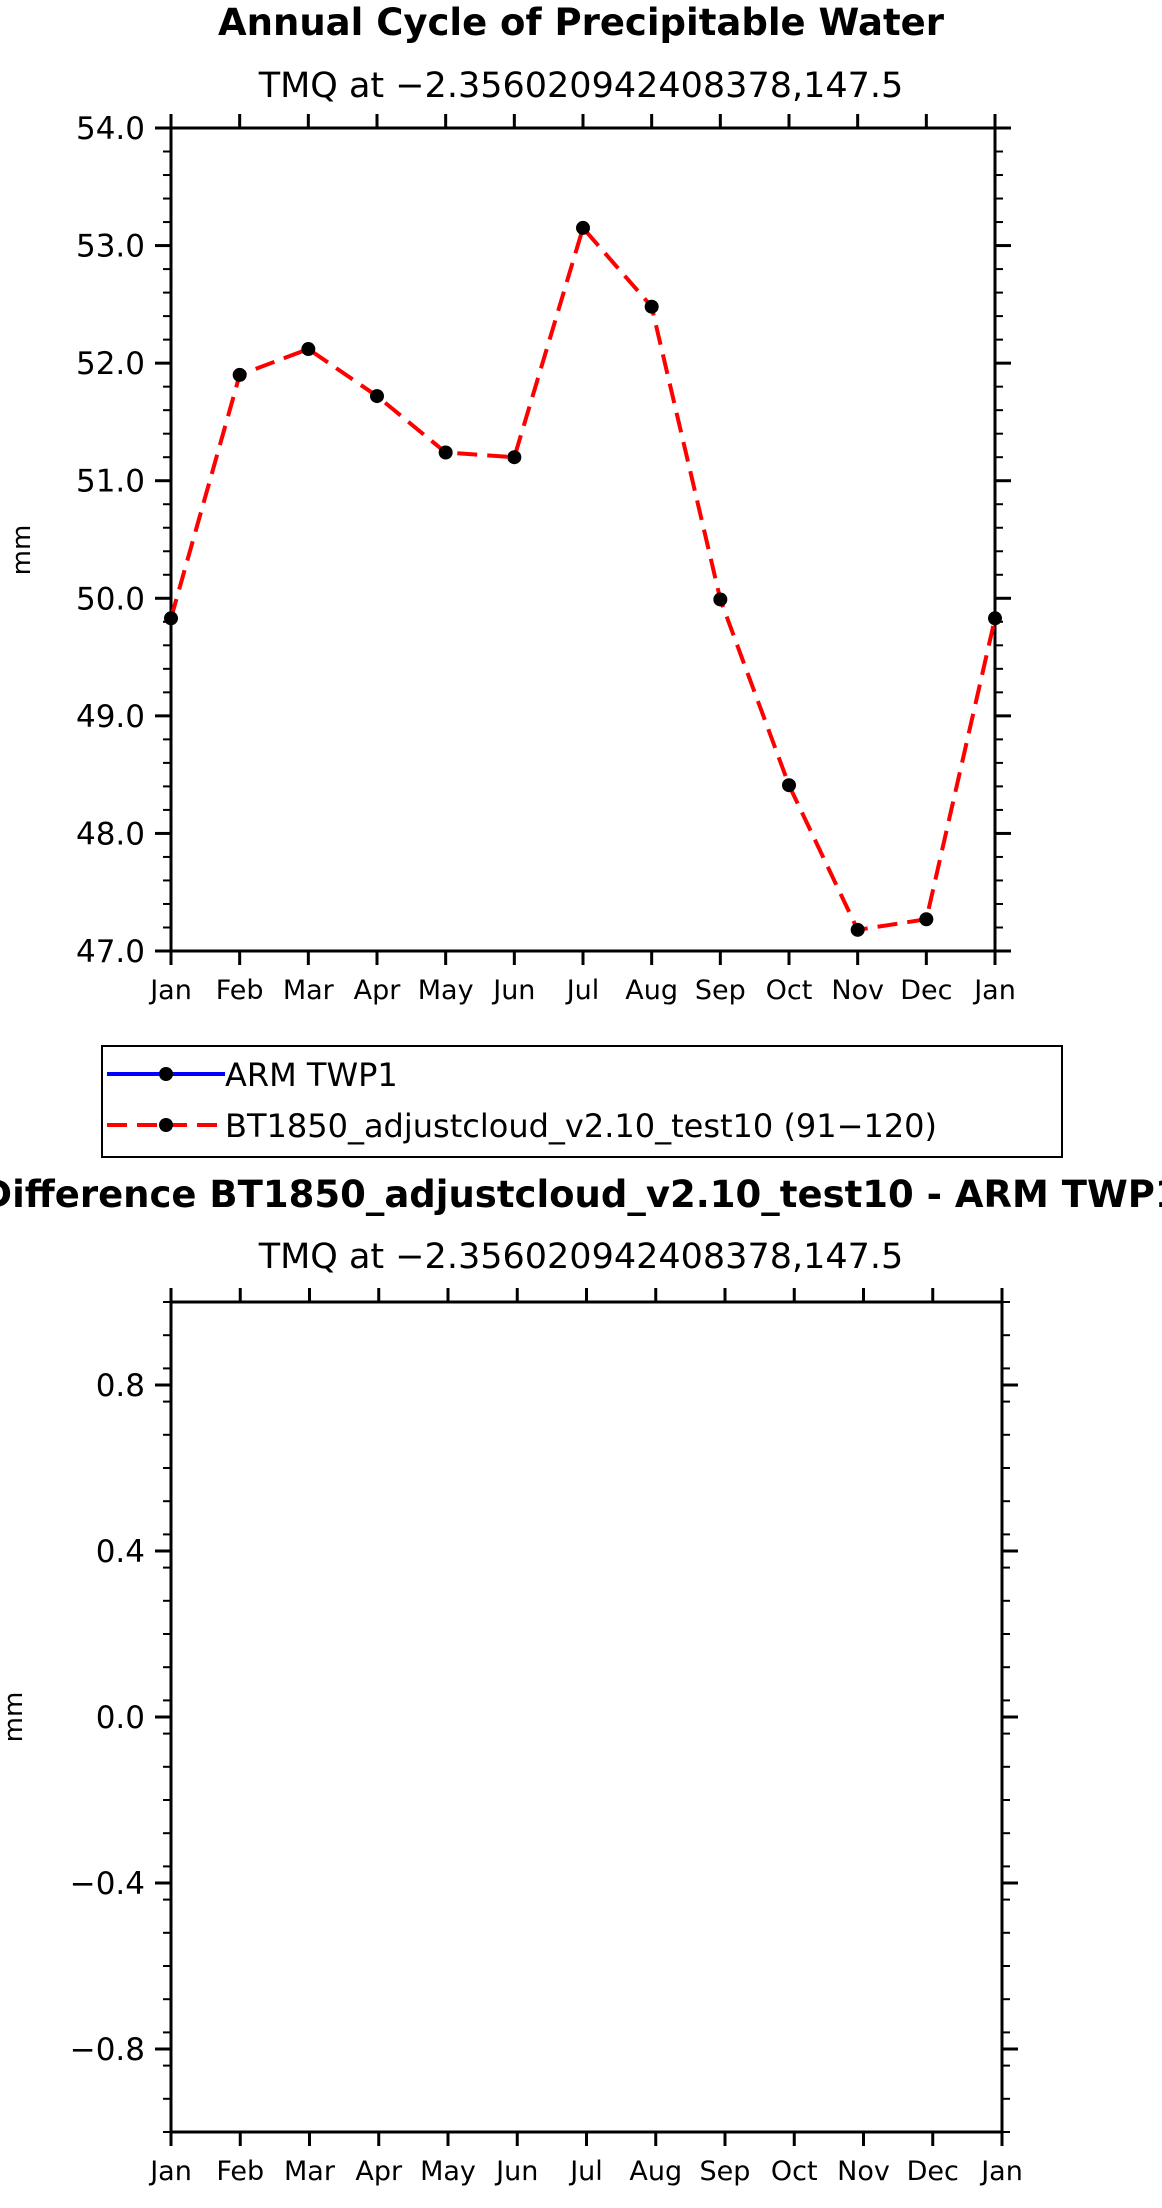 This screenshot has height=2208, width=1162. I want to click on y-tick-label: 0.0, so click(120, 1718).